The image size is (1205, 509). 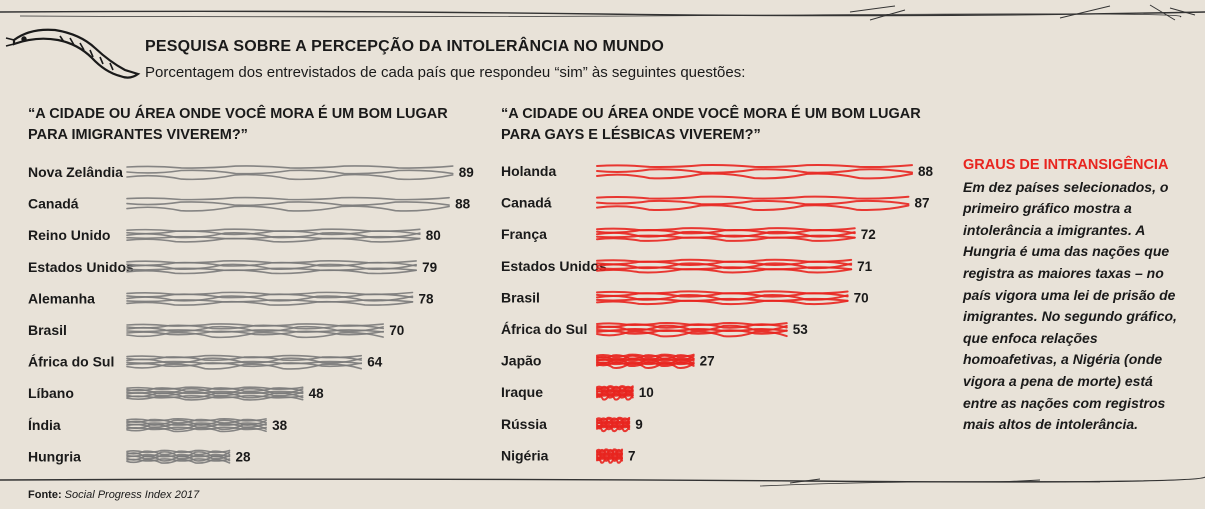 I want to click on category-label: Nova Zelândia, so click(x=75, y=172).